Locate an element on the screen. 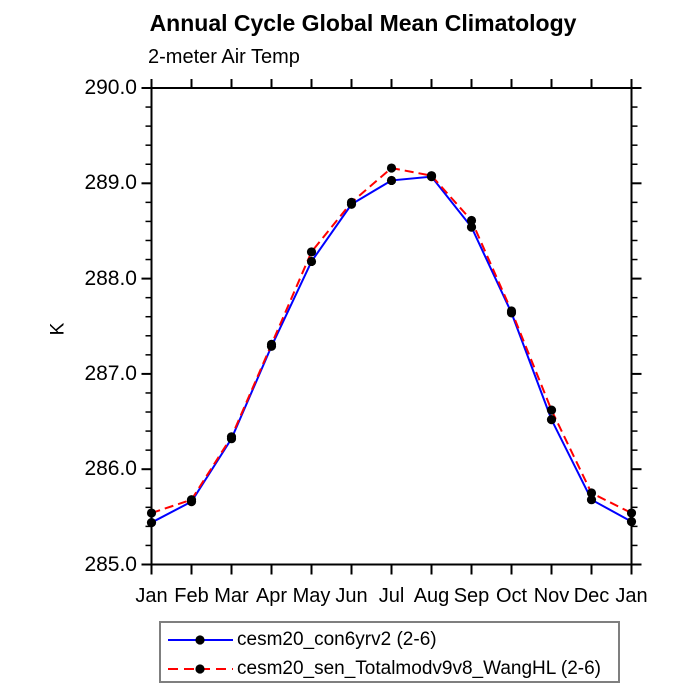 This screenshot has width=700, height=700. y-tick-label: 290.0 is located at coordinates (110, 87).